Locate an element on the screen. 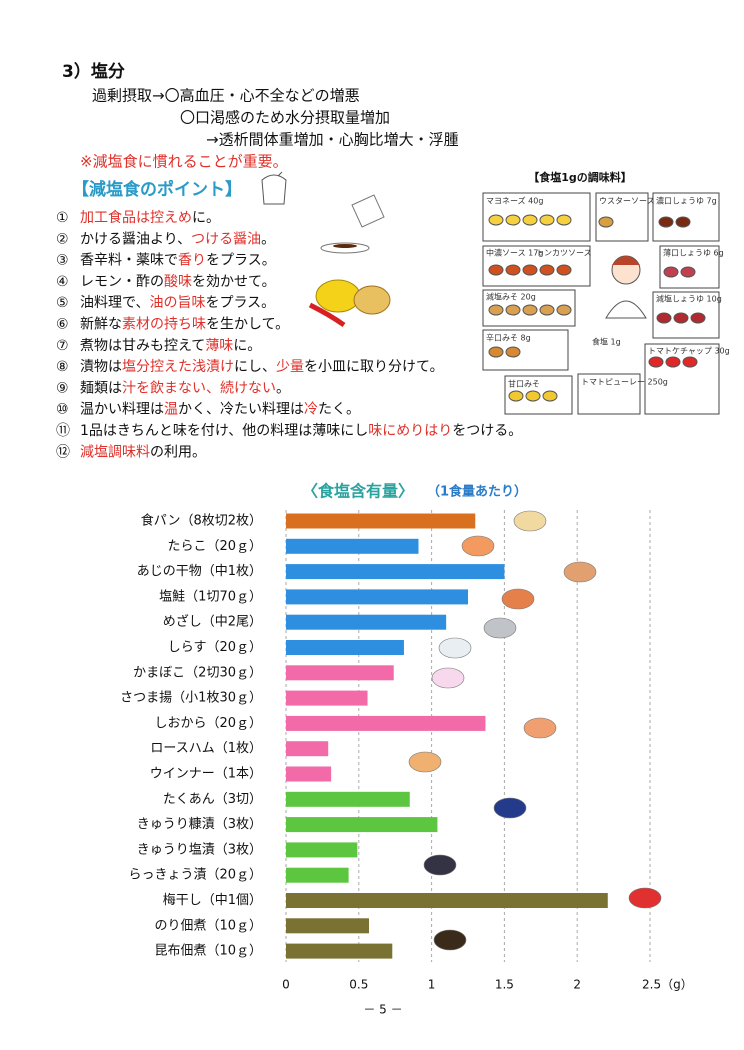  item-text: 漬物は塩分控えた浅漬けにし、少量を小皿に取り分けて。 is located at coordinates (262, 367).